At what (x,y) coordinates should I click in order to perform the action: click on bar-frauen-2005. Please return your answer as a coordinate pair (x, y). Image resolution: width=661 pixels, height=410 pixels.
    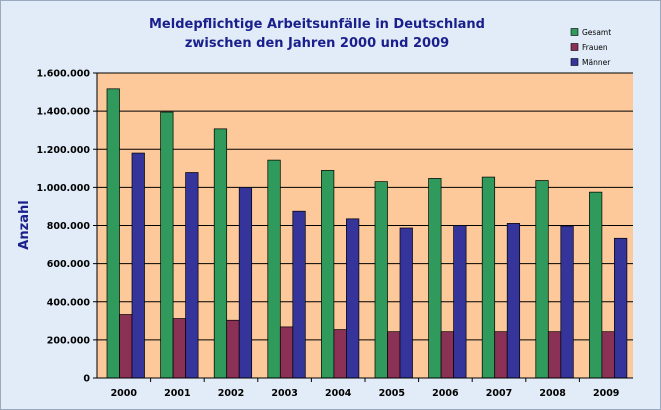
    Looking at the image, I should click on (394, 355).